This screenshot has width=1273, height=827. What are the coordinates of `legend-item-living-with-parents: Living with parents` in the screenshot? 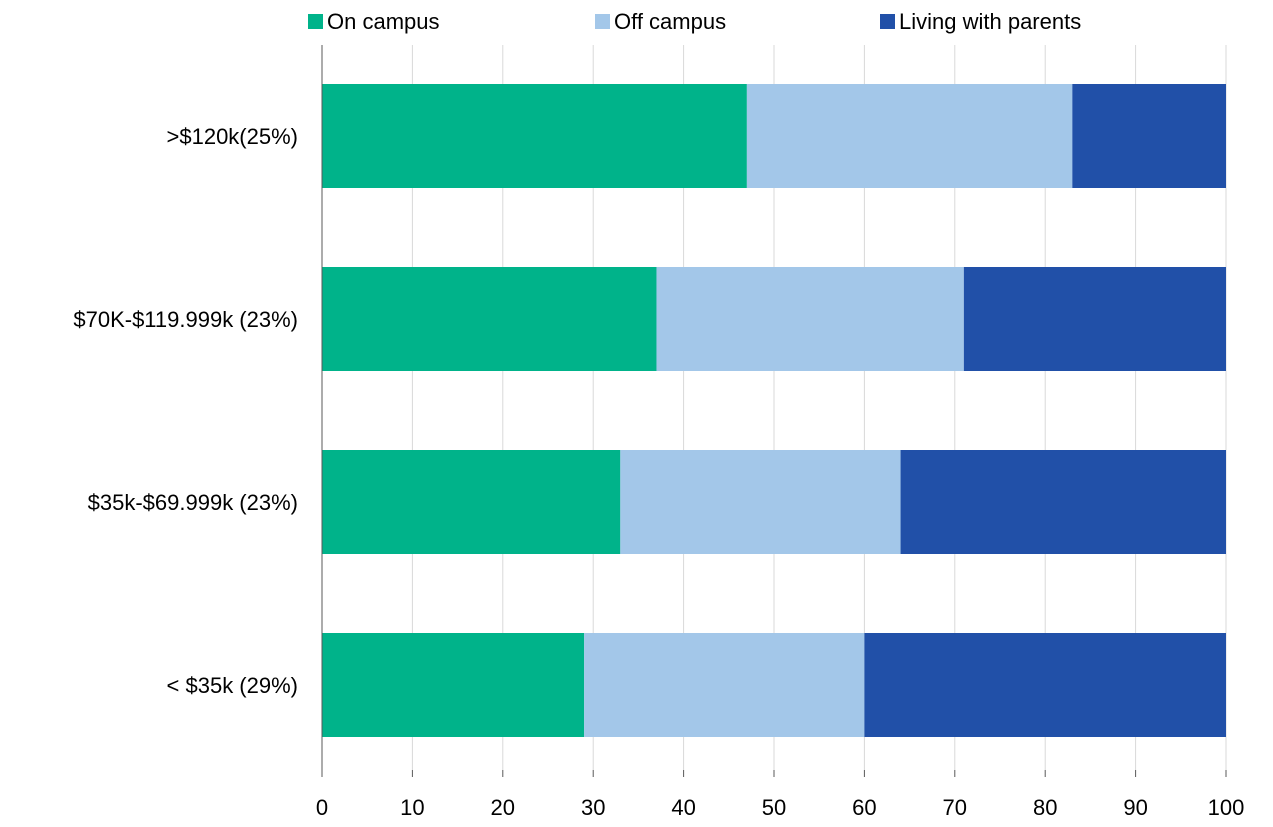 It's located at (980, 21).